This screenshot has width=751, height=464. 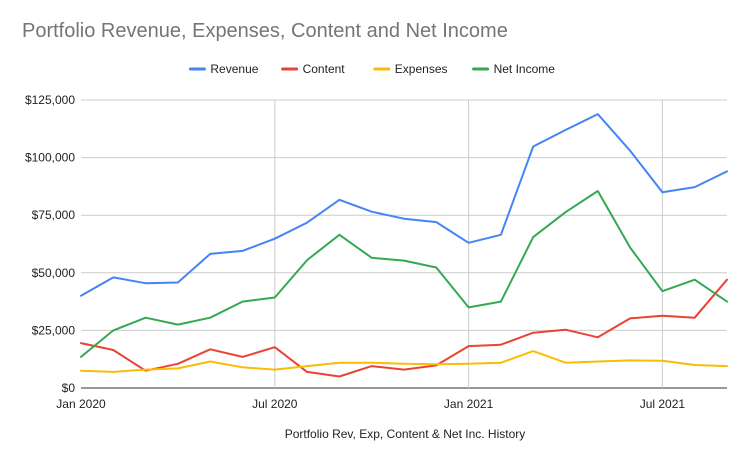 What do you see at coordinates (50, 244) in the screenshot?
I see `y-axis-ticks: $0 $25,000 $50,000 $75,000 $100,000 $125,000` at bounding box center [50, 244].